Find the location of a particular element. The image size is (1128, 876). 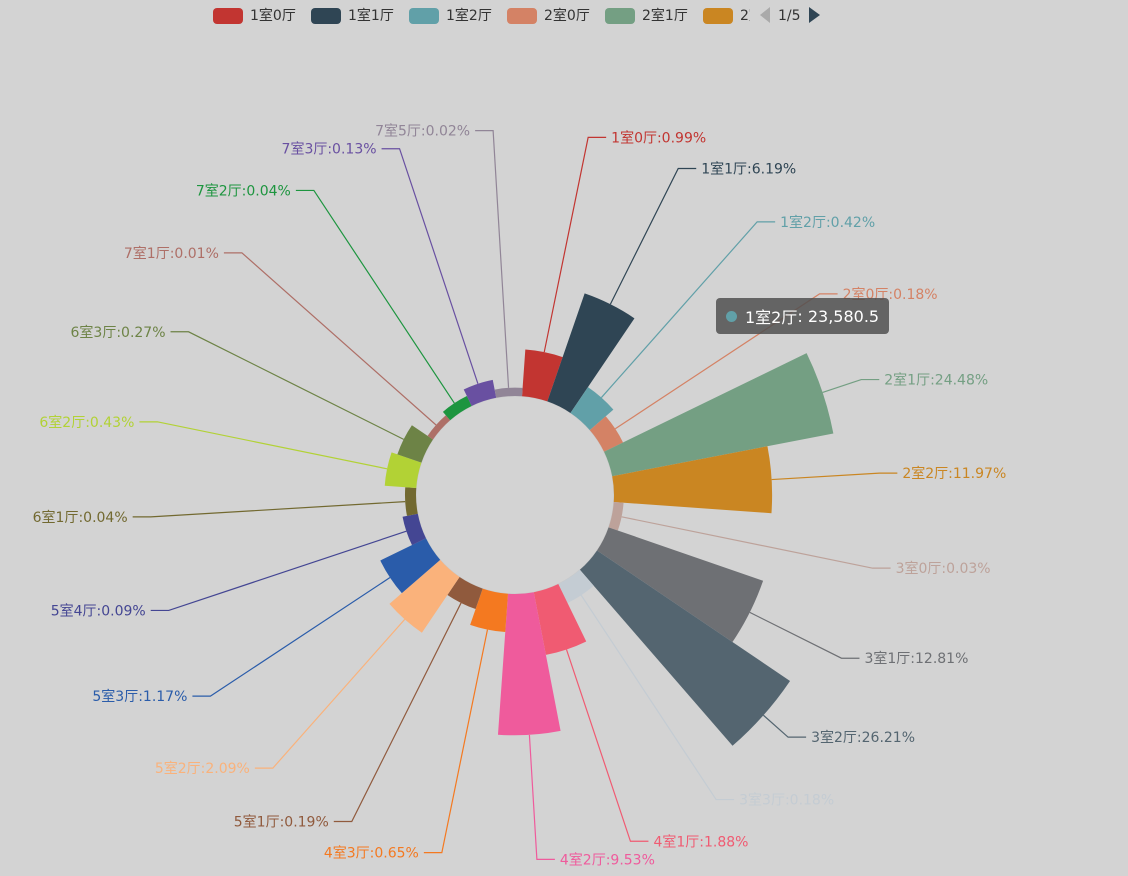

legend-item-2r2h: 2室2厅 is located at coordinates (744, 15).